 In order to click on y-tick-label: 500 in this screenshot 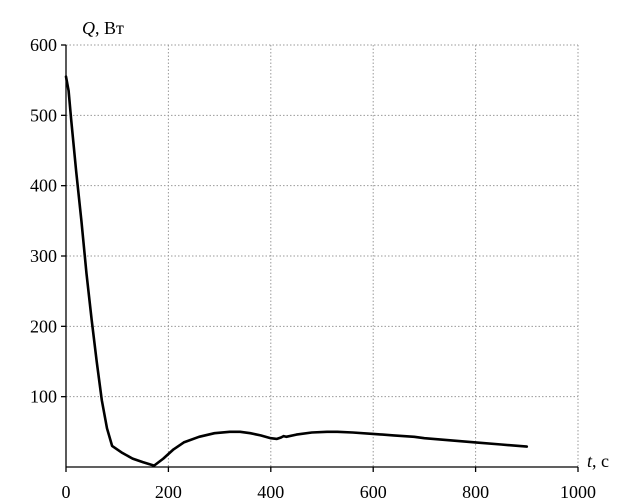, I will do `click(43, 115)`.